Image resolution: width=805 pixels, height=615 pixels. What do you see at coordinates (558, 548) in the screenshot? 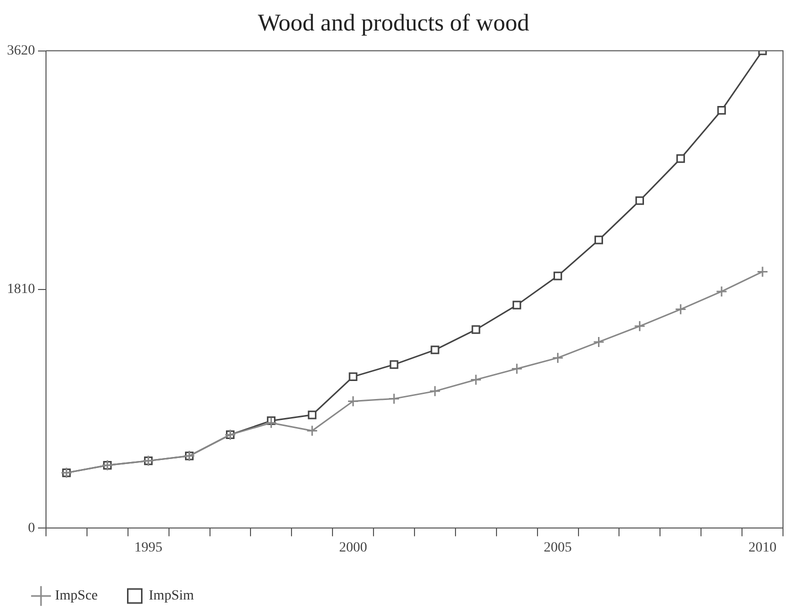
I see `x-tick-label: 2005` at bounding box center [558, 548].